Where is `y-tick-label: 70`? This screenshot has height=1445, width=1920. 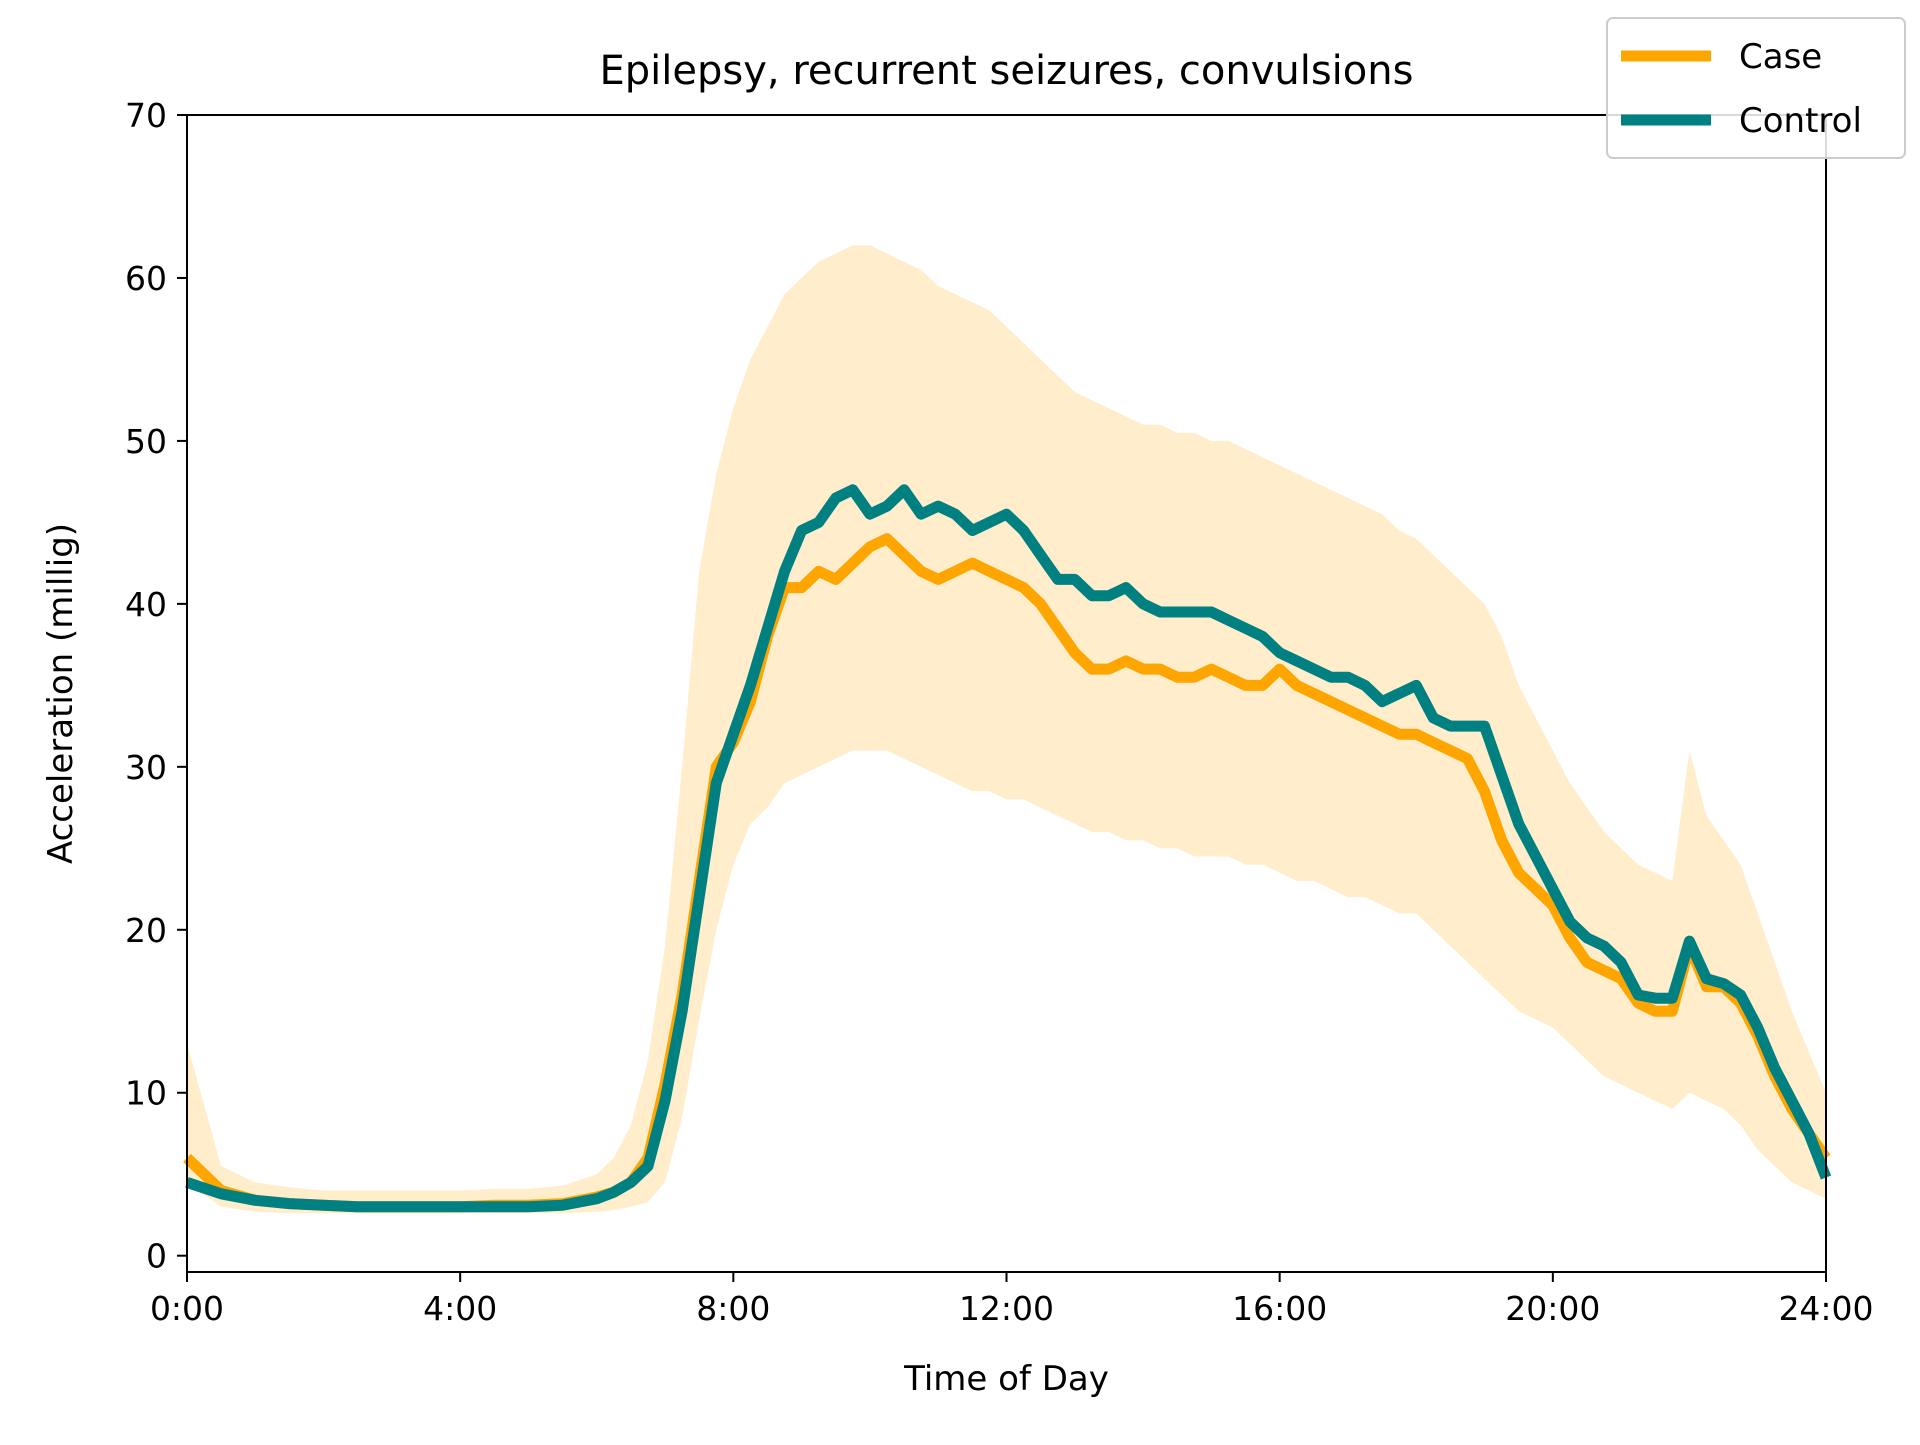 y-tick-label: 70 is located at coordinates (146, 115).